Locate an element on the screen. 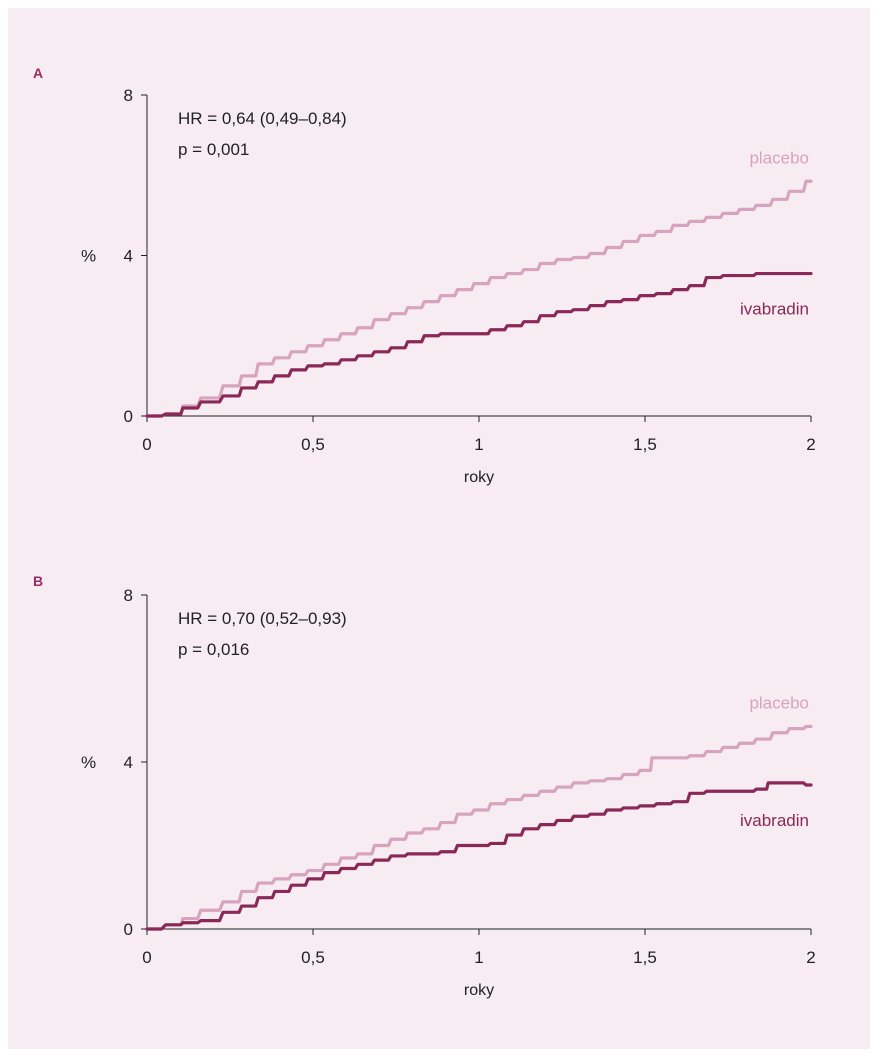 The image size is (878, 1057). series-line-placebo is located at coordinates (479, 827).